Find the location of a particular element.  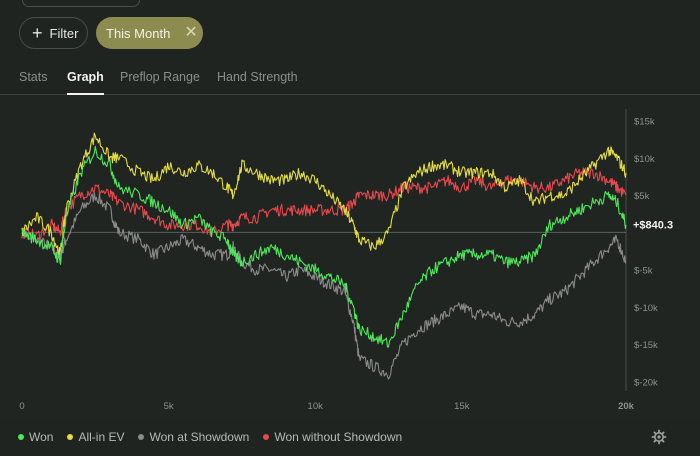

legend-label: Won at Showdown is located at coordinates (199, 437).